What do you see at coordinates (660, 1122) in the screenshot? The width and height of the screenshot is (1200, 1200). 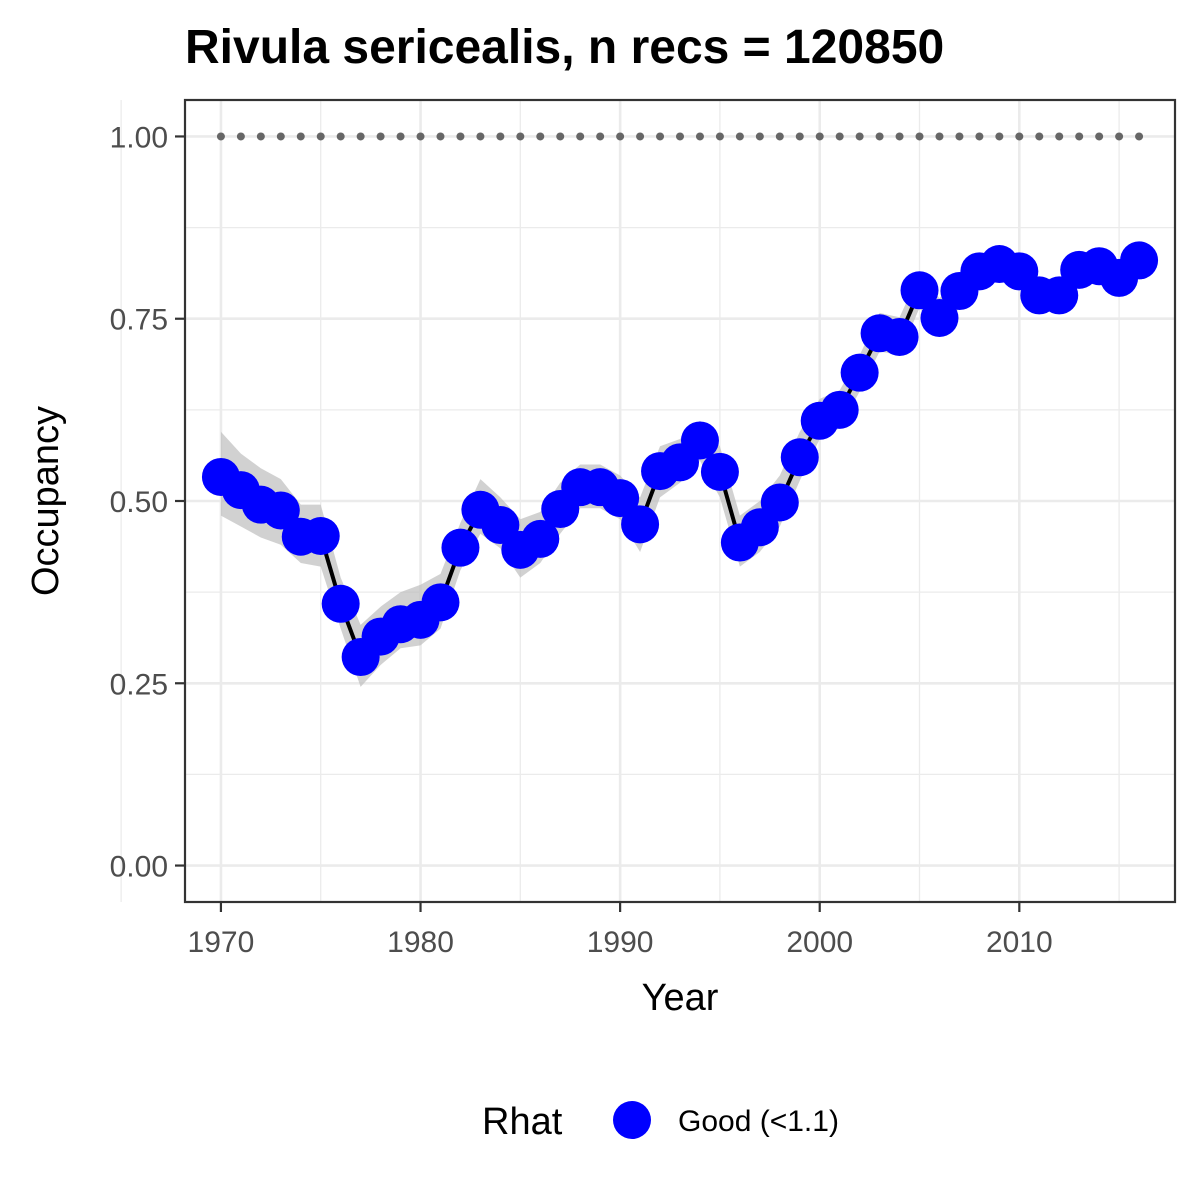 I see `legend: Rhat Good (<1.1)` at bounding box center [660, 1122].